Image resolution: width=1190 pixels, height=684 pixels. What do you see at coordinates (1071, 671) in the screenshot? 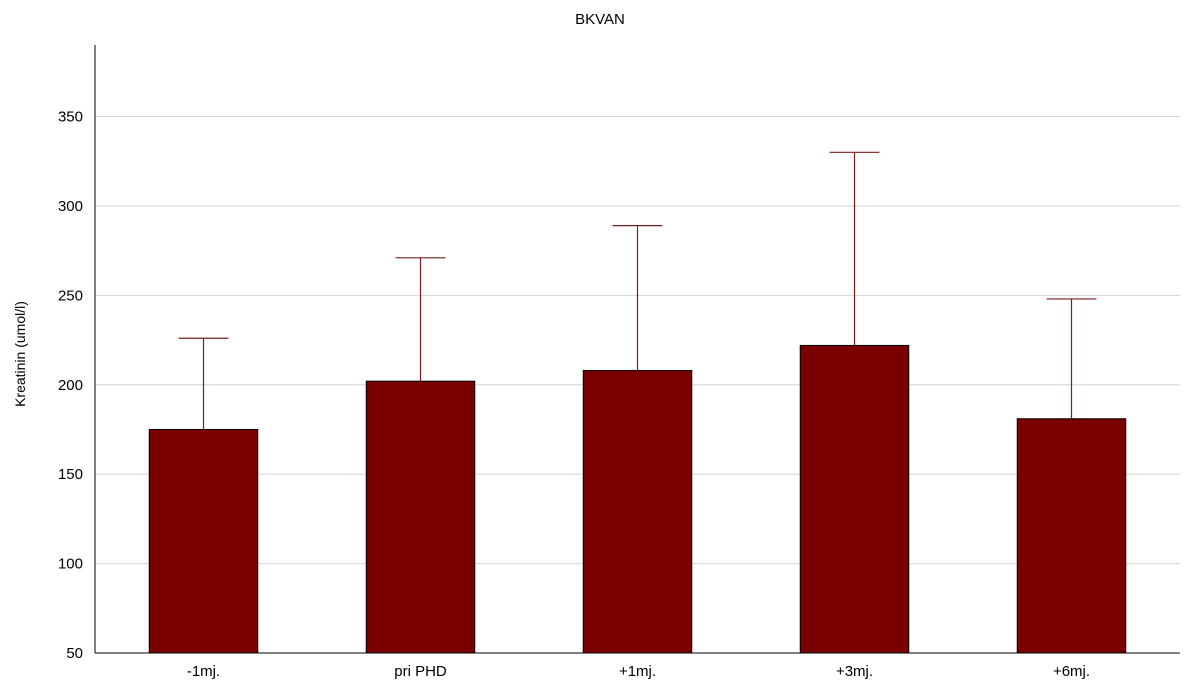
I see `x-tick-label-5: +6mj.` at bounding box center [1071, 671].